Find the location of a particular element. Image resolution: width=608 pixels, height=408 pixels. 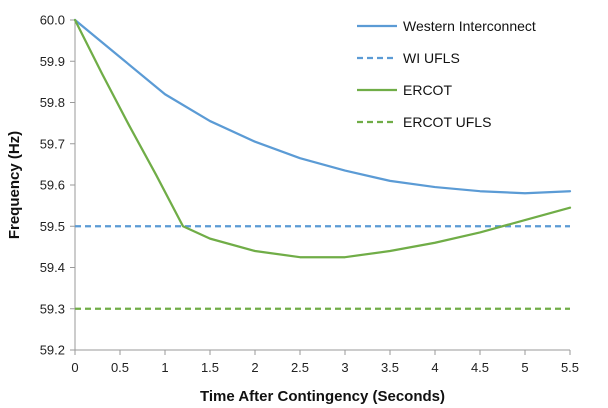

y-axis-title: Frequency (Hz) is located at coordinates (14, 185).